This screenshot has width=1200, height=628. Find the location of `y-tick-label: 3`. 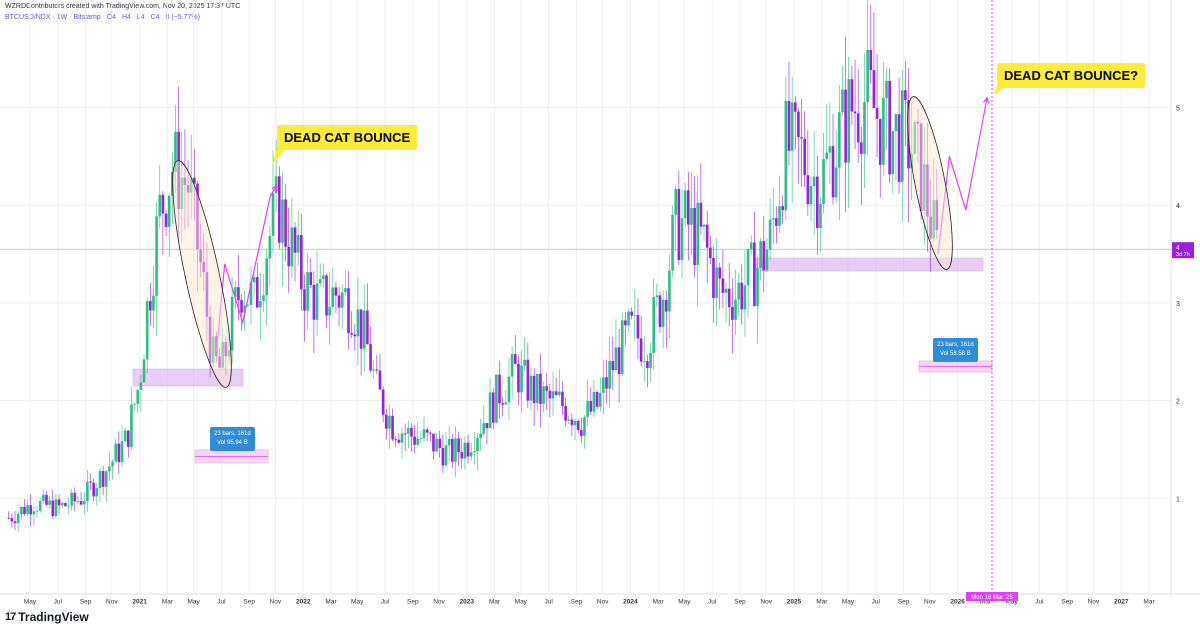

y-tick-label: 3 is located at coordinates (1178, 304).